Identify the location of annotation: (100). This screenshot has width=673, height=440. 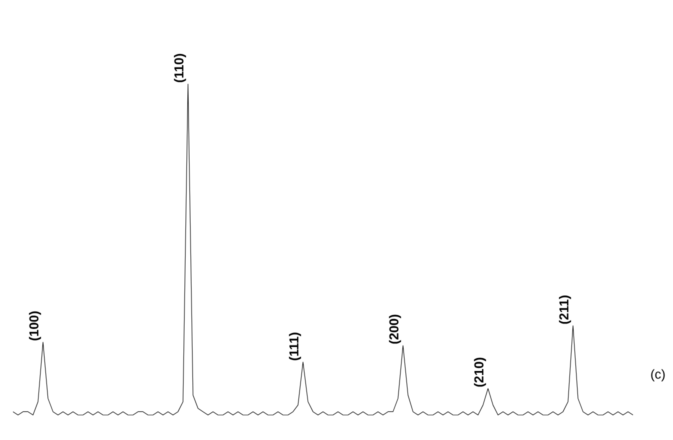
(35, 325).